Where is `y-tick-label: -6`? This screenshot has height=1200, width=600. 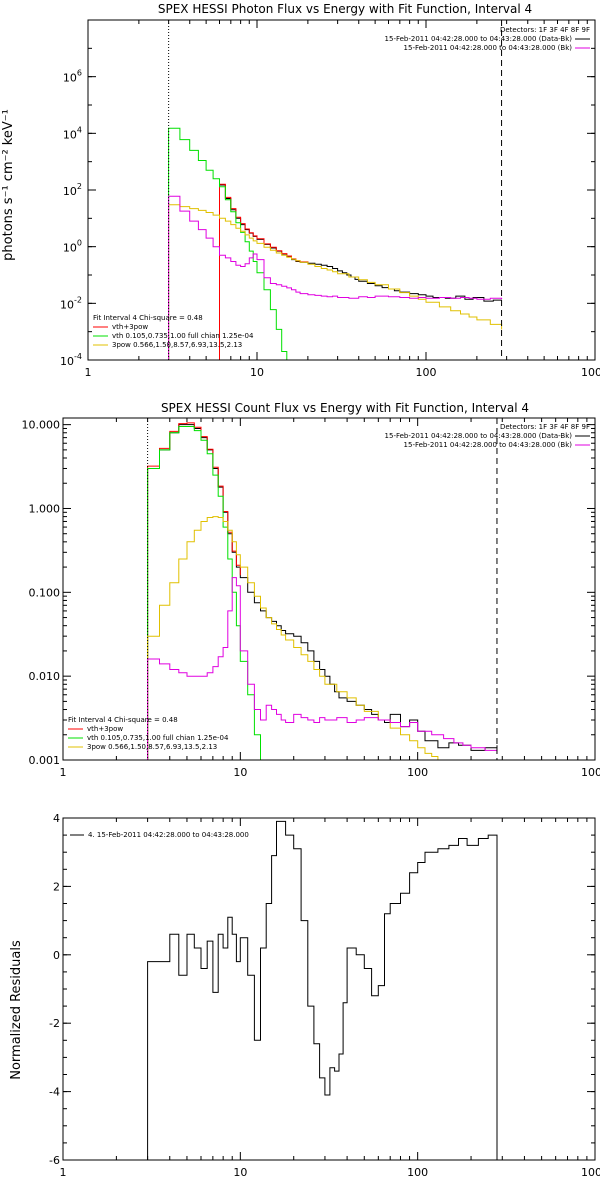
y-tick-label: -6 is located at coordinates (54, 1160).